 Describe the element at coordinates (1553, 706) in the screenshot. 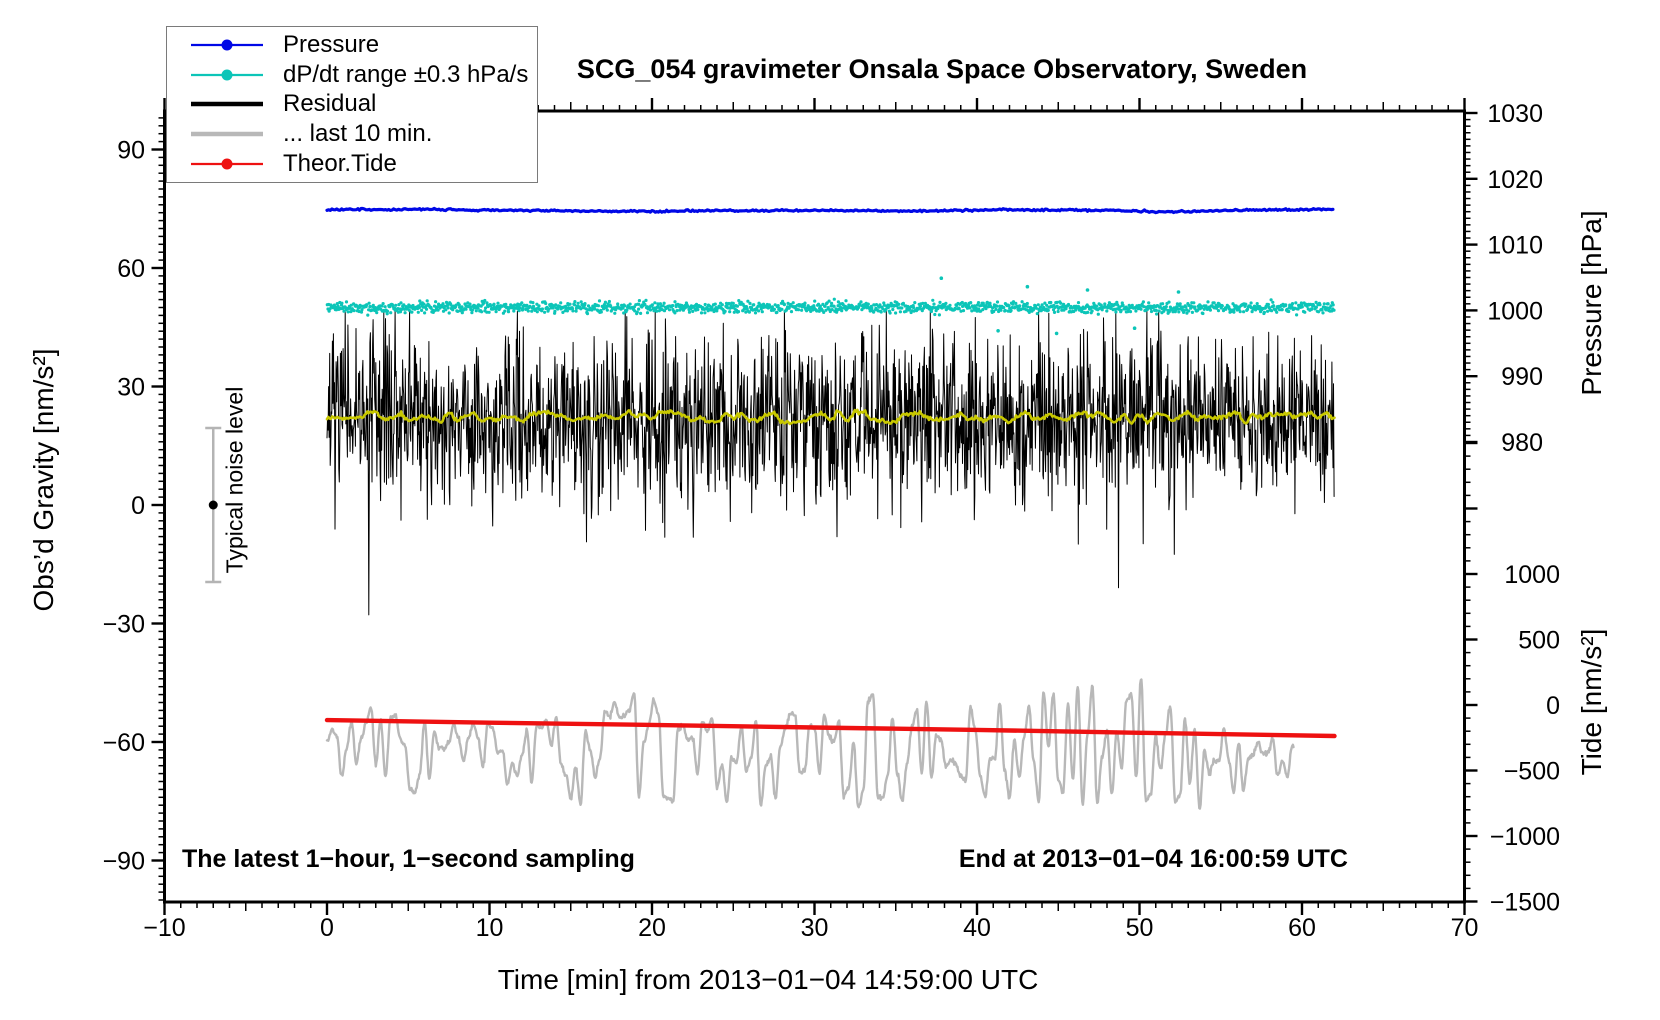

I see `tide-tick-label: 0` at that location.